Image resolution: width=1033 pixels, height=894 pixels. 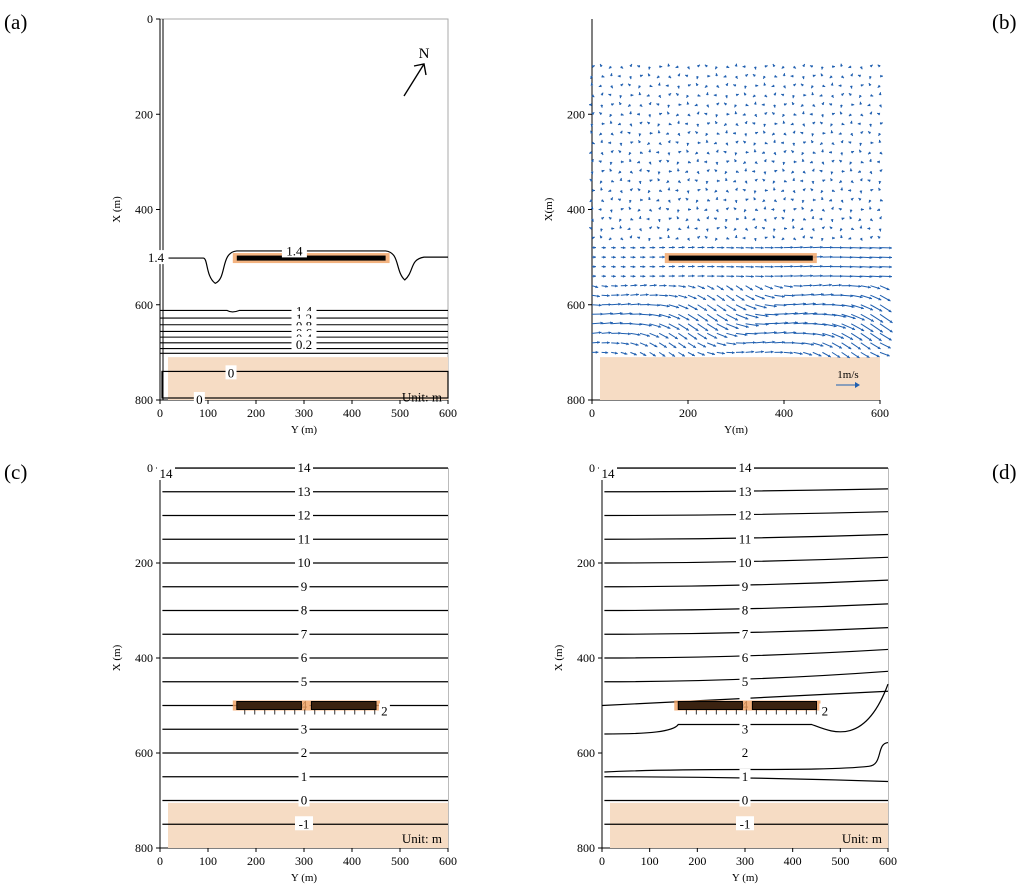 What do you see at coordinates (304, 657) in the screenshot?
I see `contour-label: 6` at bounding box center [304, 657].